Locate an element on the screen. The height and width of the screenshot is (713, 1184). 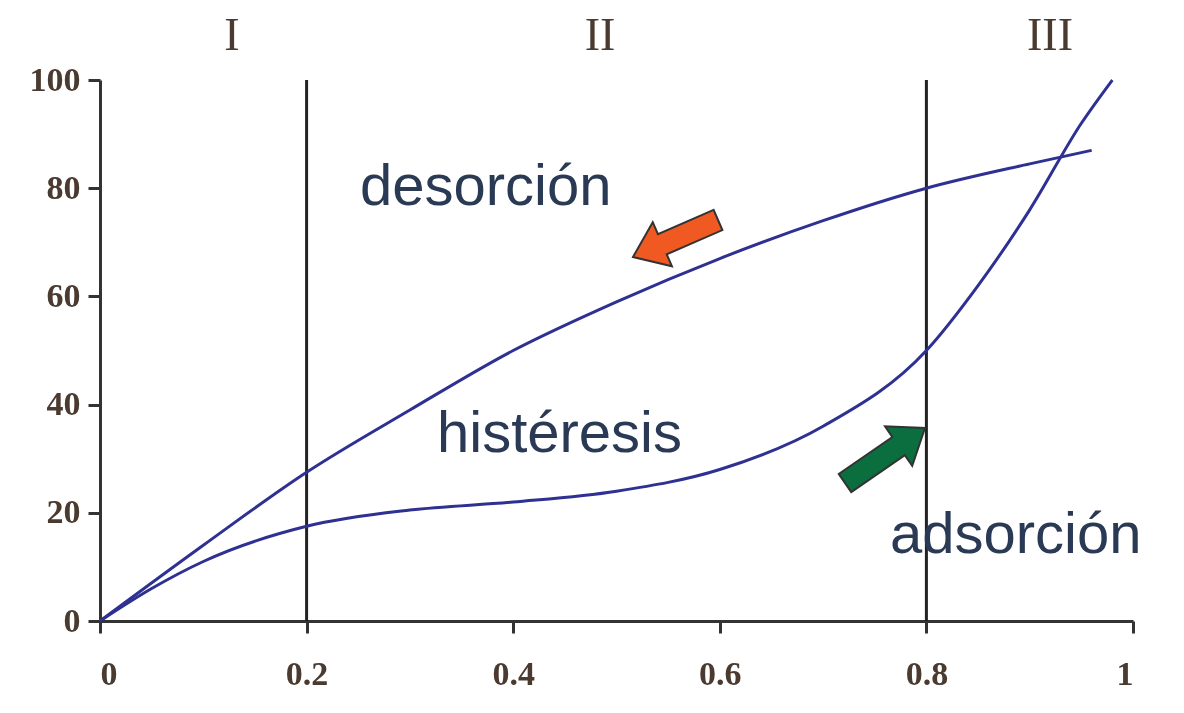
x-tick-label: 1 is located at coordinates (1125, 673).